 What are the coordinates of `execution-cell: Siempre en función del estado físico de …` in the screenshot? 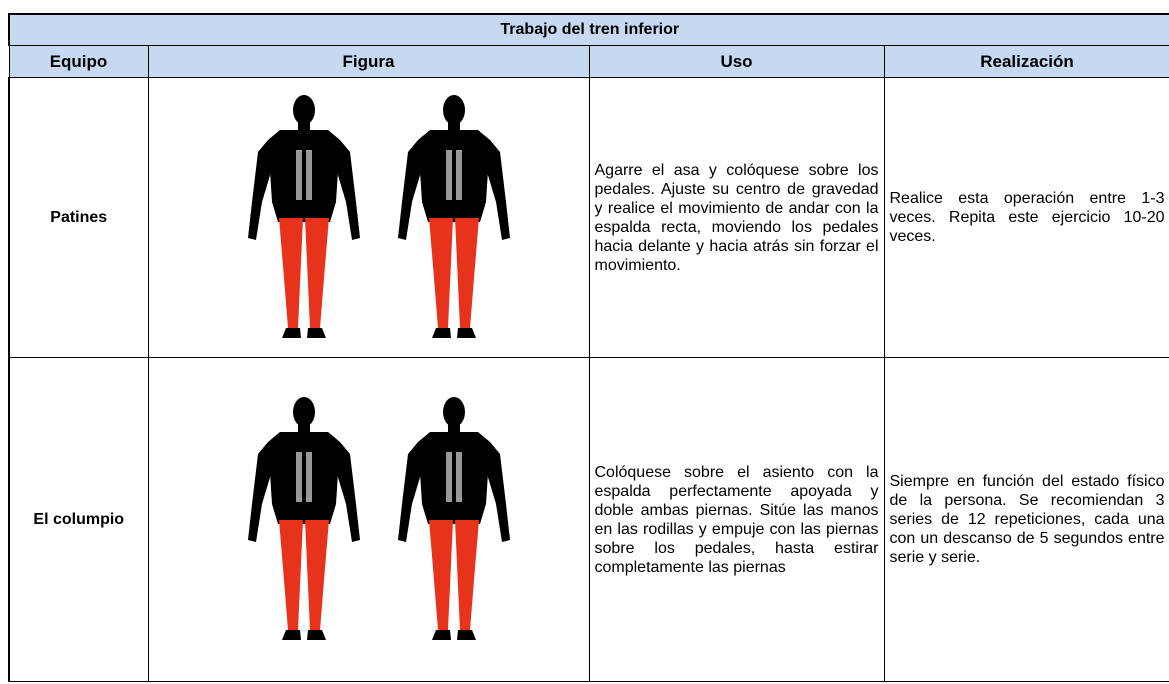 It's located at (1026, 519).